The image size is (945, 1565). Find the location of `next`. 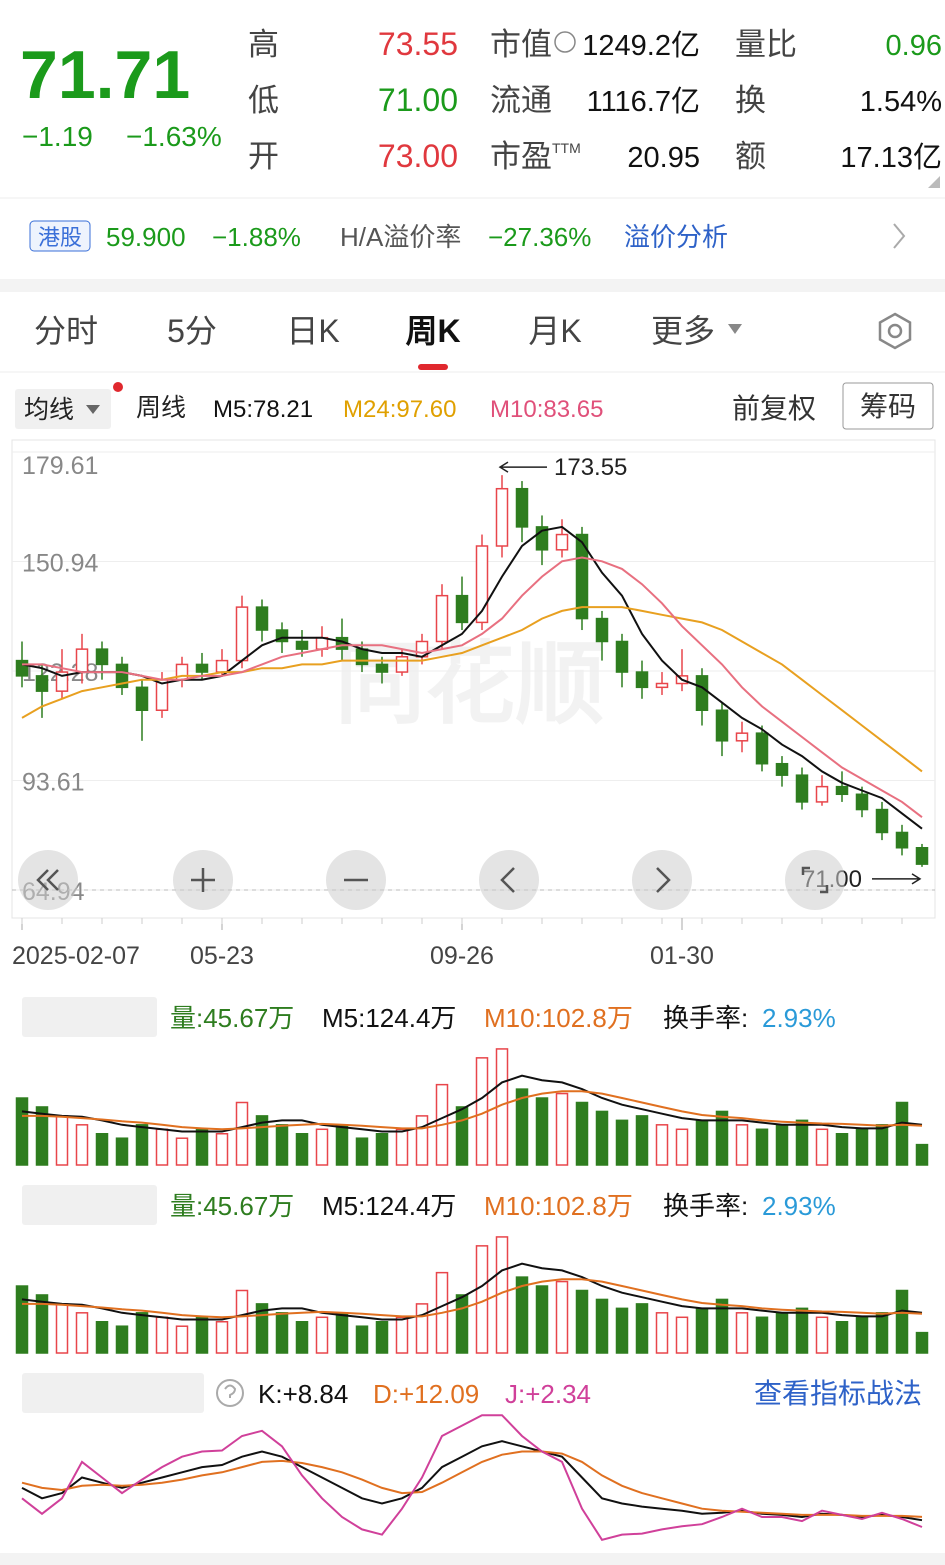

next is located at coordinates (662, 880).